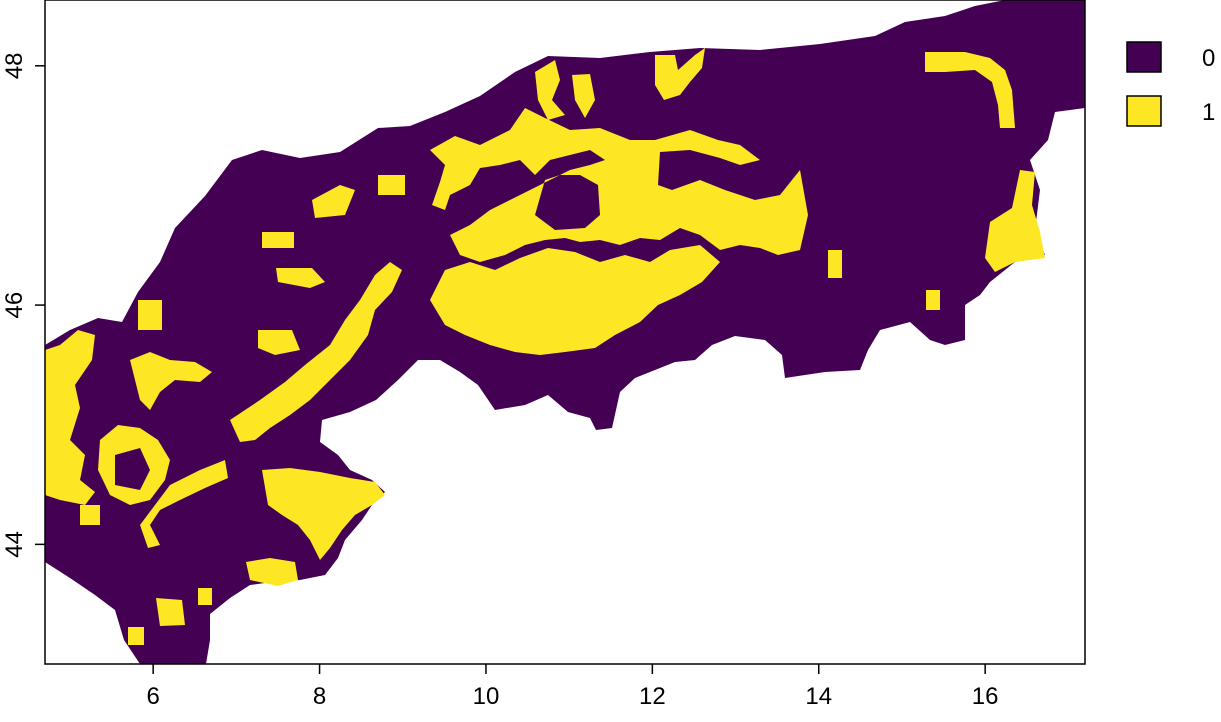  What do you see at coordinates (14, 65) in the screenshot?
I see `y-tick-label: 48` at bounding box center [14, 65].